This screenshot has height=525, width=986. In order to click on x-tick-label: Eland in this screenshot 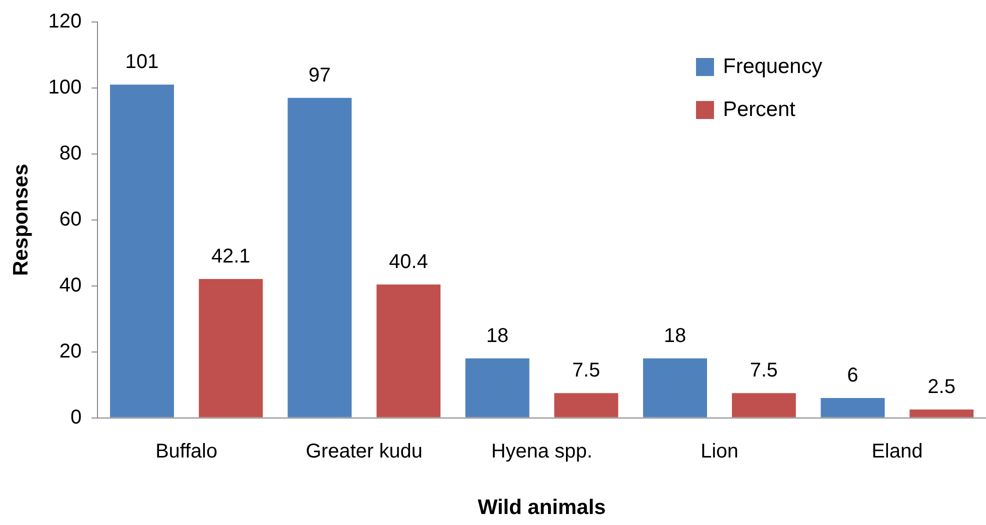, I will do `click(897, 451)`.